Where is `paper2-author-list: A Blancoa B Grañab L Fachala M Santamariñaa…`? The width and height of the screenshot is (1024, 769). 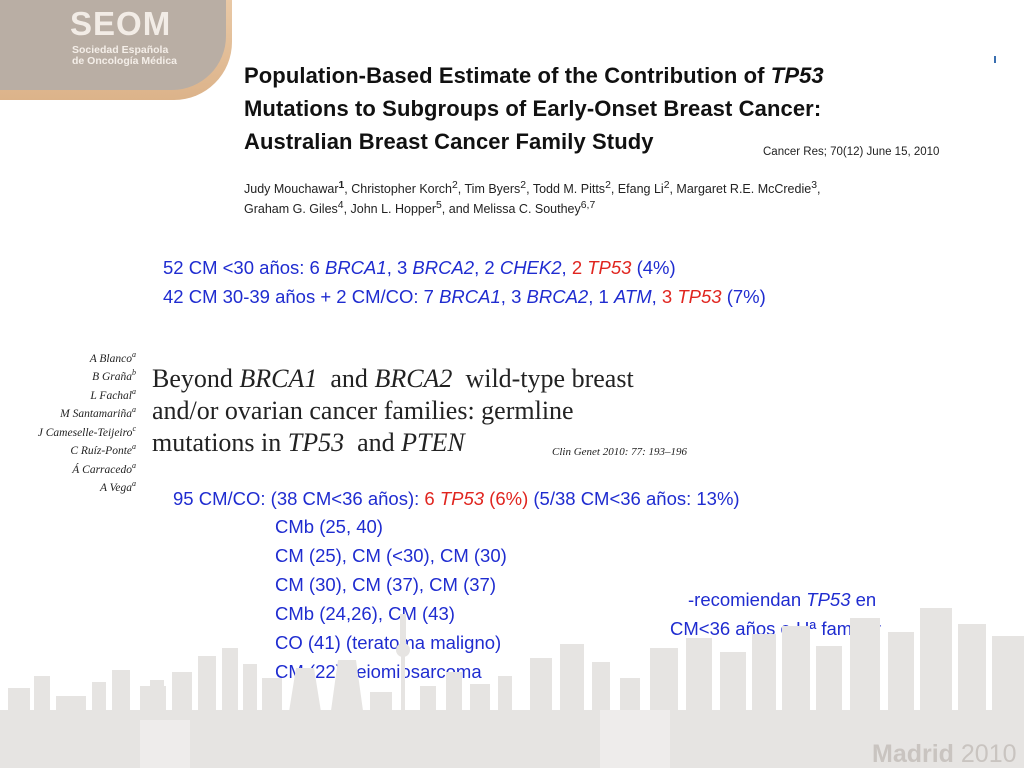
paper2-author-list: A Blancoa B Grañab L Fachala M Santamariñaa… is located at coordinates (68, 421).